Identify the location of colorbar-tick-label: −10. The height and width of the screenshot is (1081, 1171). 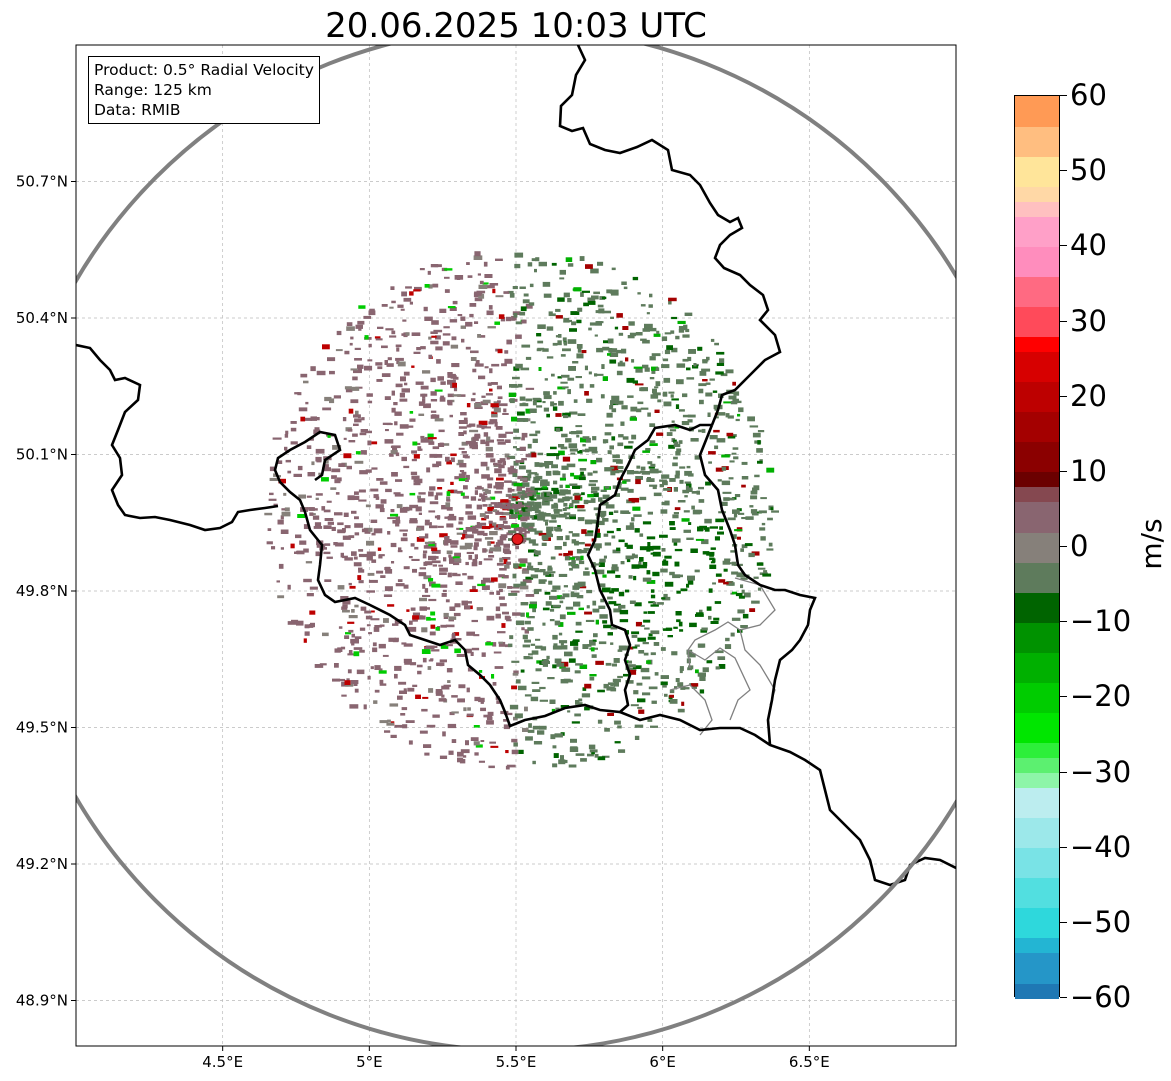
(1101, 621).